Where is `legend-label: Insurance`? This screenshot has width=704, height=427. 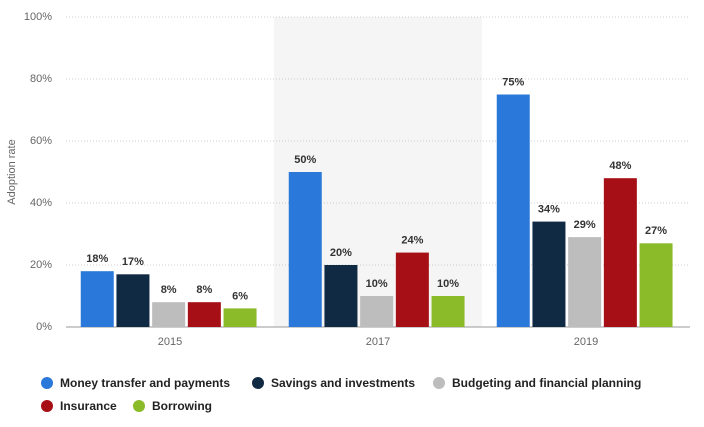
legend-label: Insurance is located at coordinates (88, 406).